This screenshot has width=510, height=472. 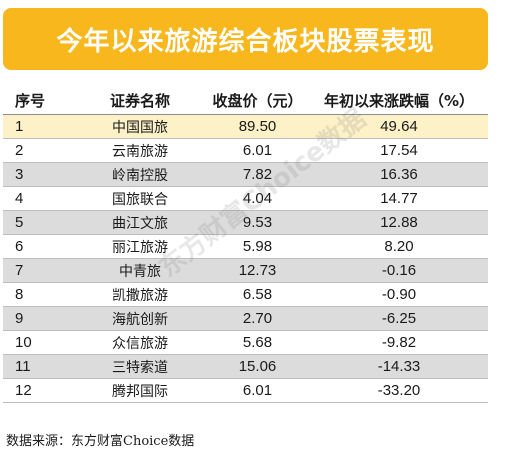 I want to click on row-price: 9.53, so click(x=257, y=222).